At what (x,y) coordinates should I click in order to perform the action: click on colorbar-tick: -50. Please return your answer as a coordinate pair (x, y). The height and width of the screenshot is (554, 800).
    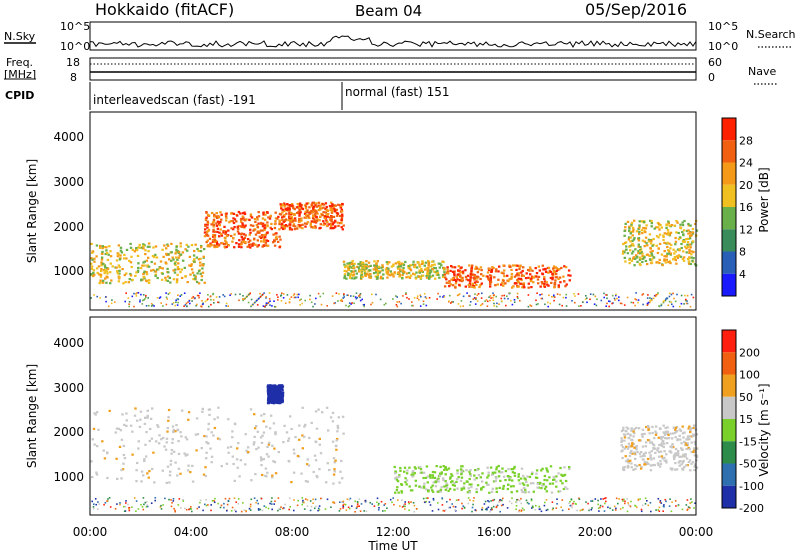
    Looking at the image, I should click on (748, 464).